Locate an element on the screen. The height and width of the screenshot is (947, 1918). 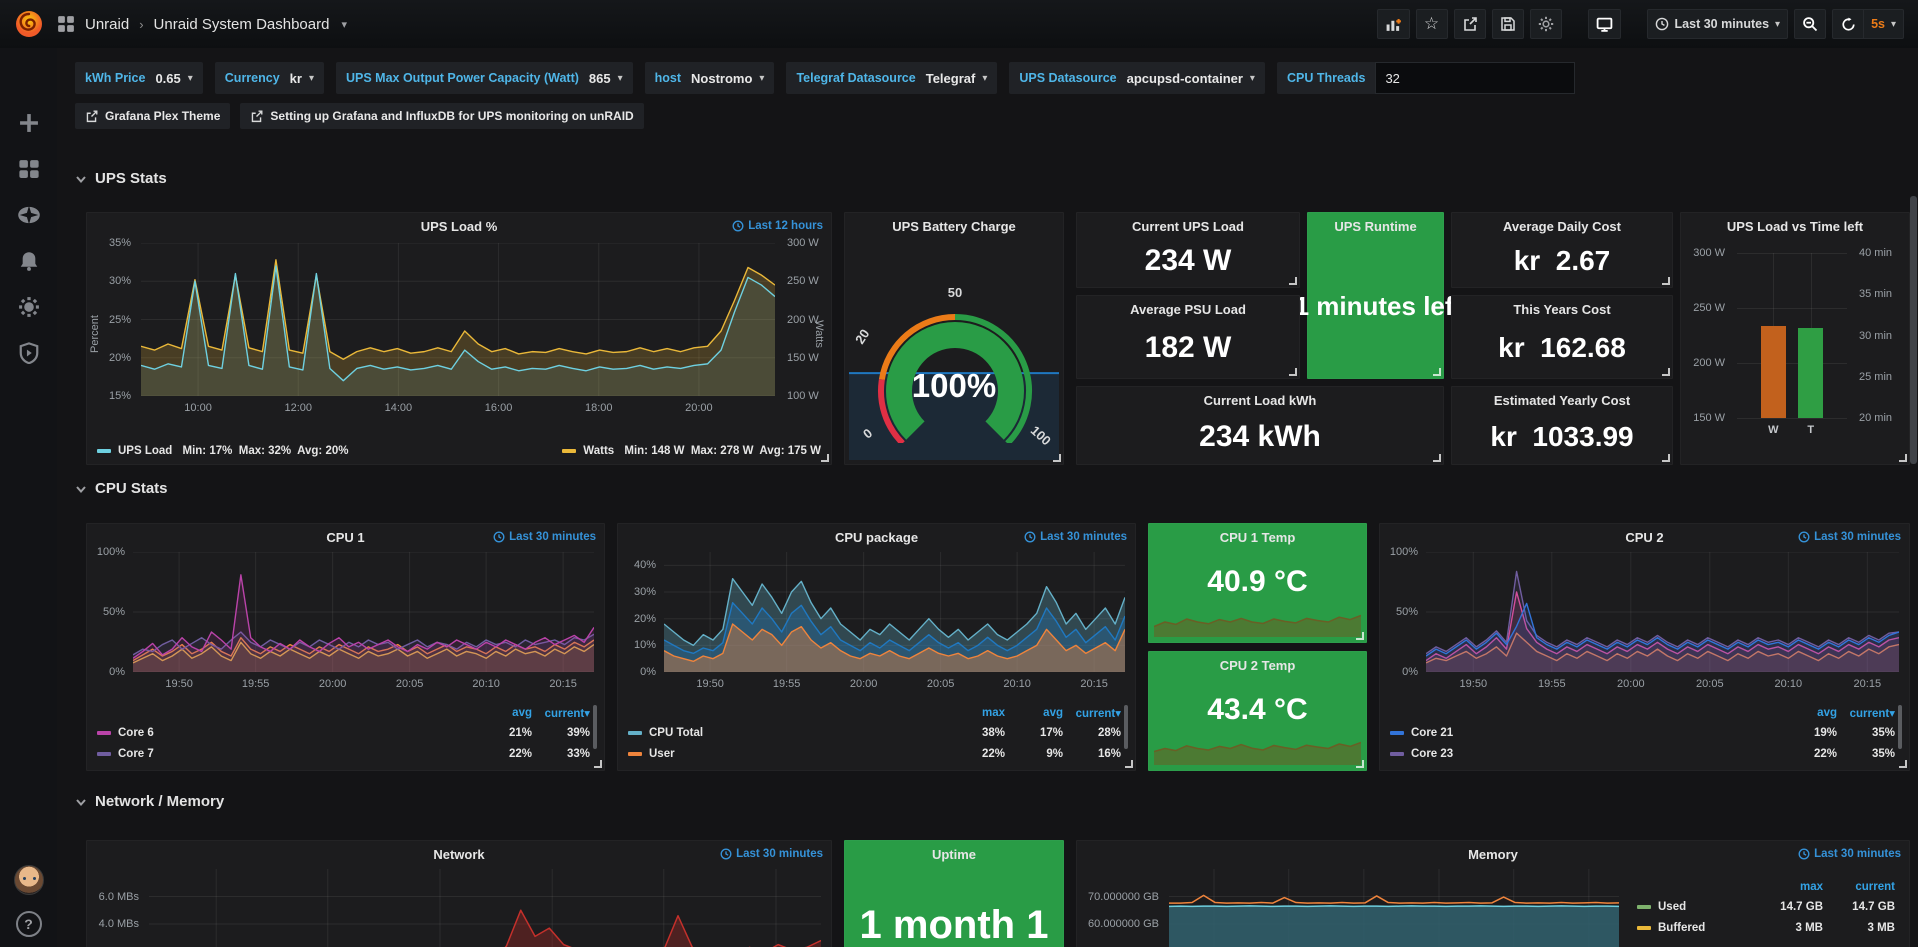
refresh-interval-select: 5s ▾ is located at coordinates (1884, 24).